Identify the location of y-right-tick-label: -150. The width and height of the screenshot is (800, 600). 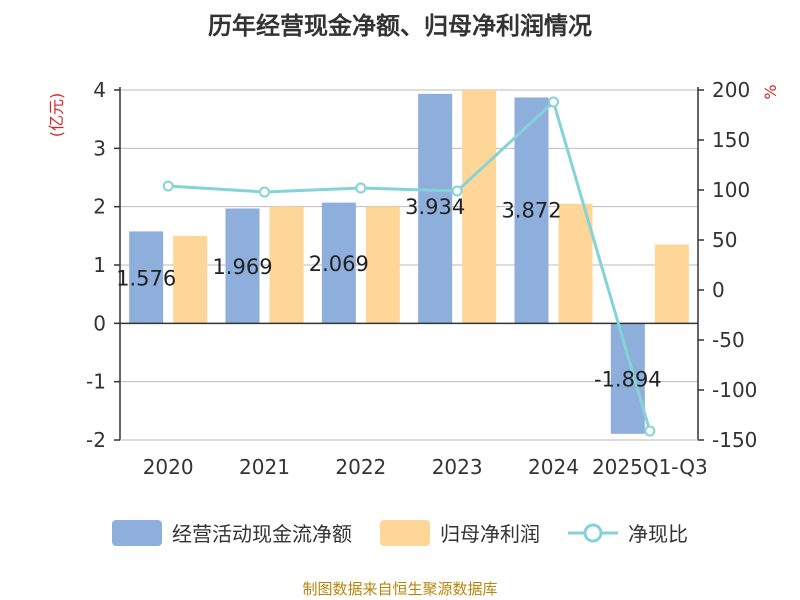
(734, 440).